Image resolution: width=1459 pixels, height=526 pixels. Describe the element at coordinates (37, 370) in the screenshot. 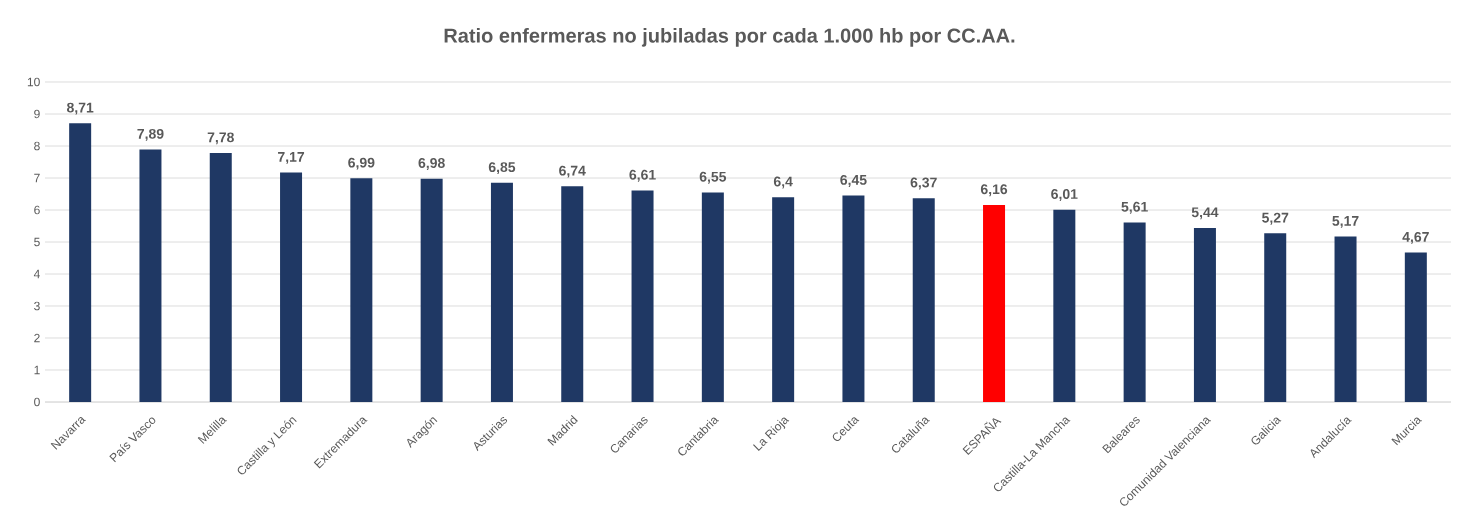

I see `y-tick-label: 1` at that location.